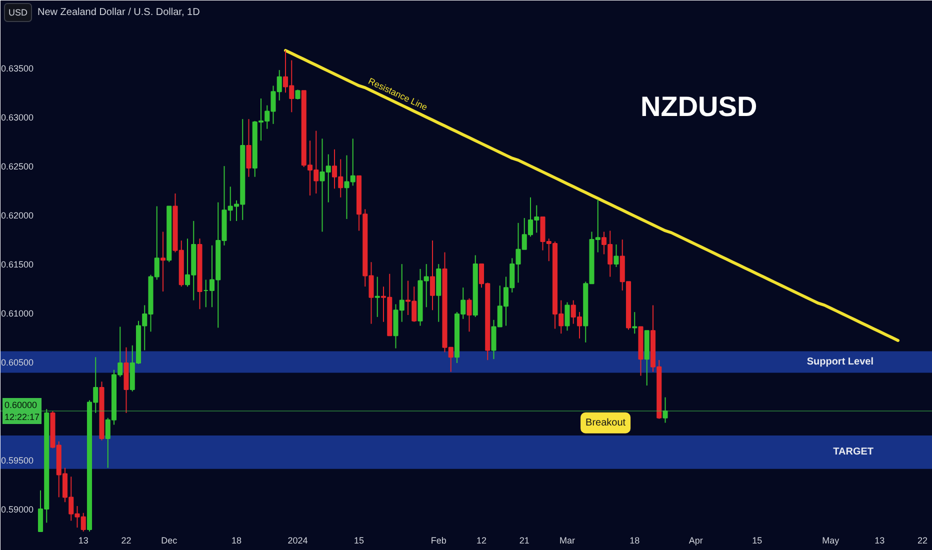 This screenshot has height=550, width=932. What do you see at coordinates (438, 541) in the screenshot?
I see `x-tick-label: Feb` at bounding box center [438, 541].